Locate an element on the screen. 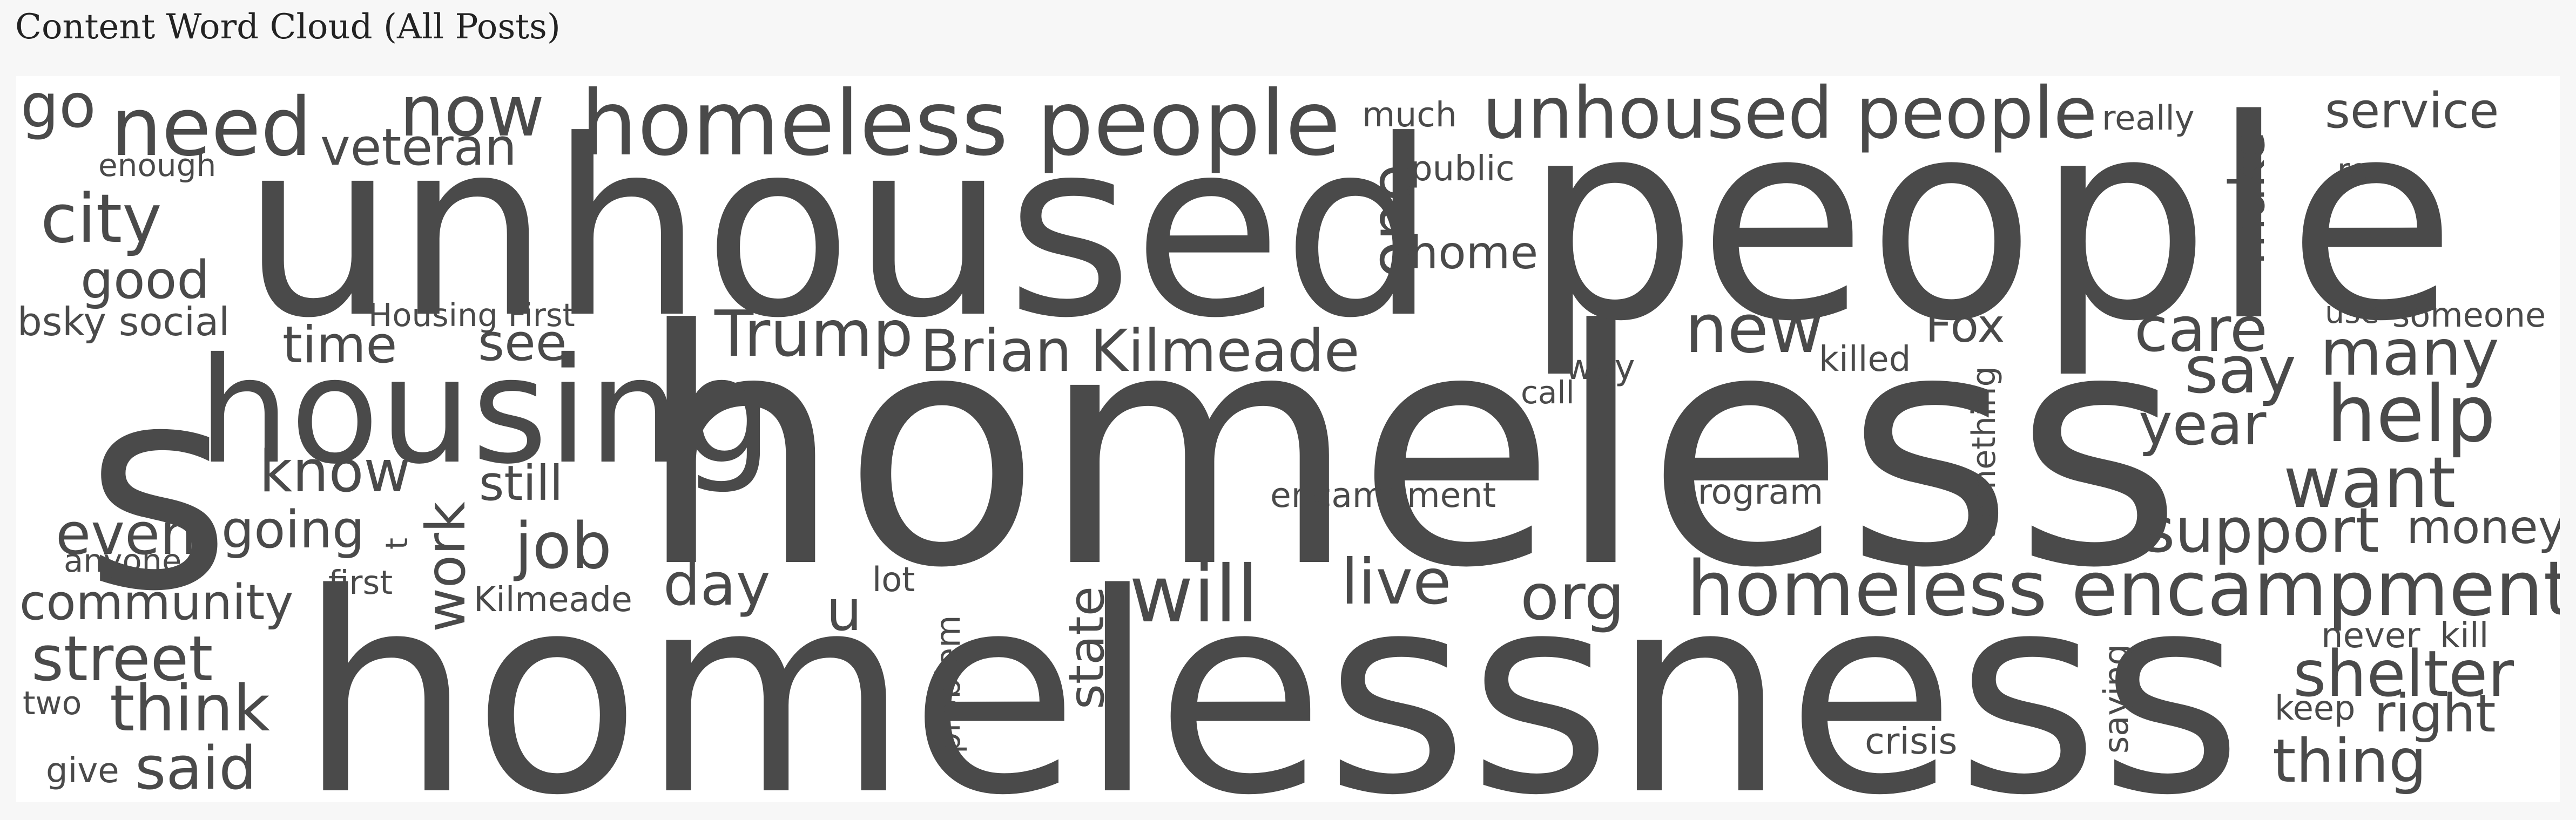 The width and height of the screenshot is (2576, 820). word-right: right is located at coordinates (2435, 714).